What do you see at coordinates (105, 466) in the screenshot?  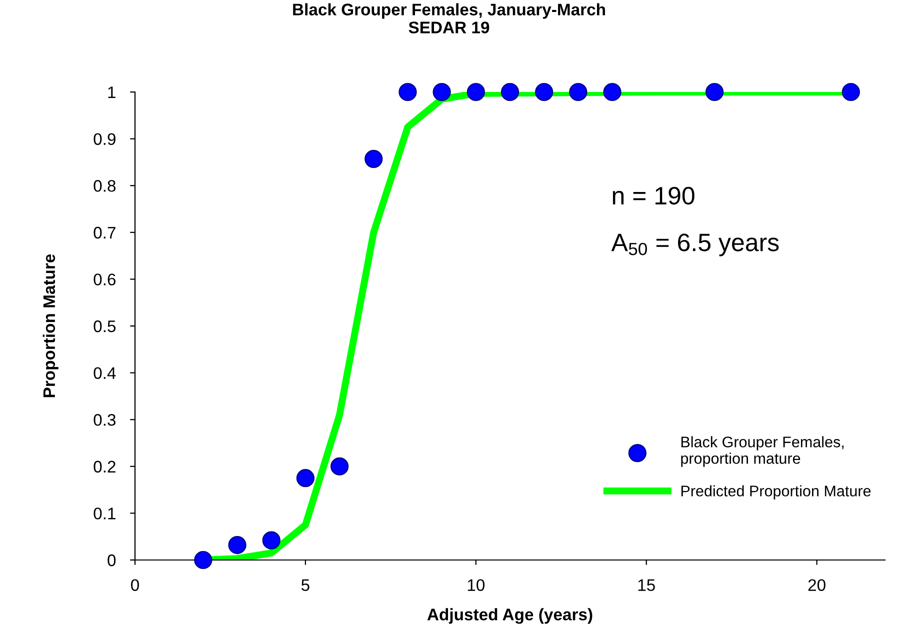 I see `y-tick-label: 0.2` at bounding box center [105, 466].